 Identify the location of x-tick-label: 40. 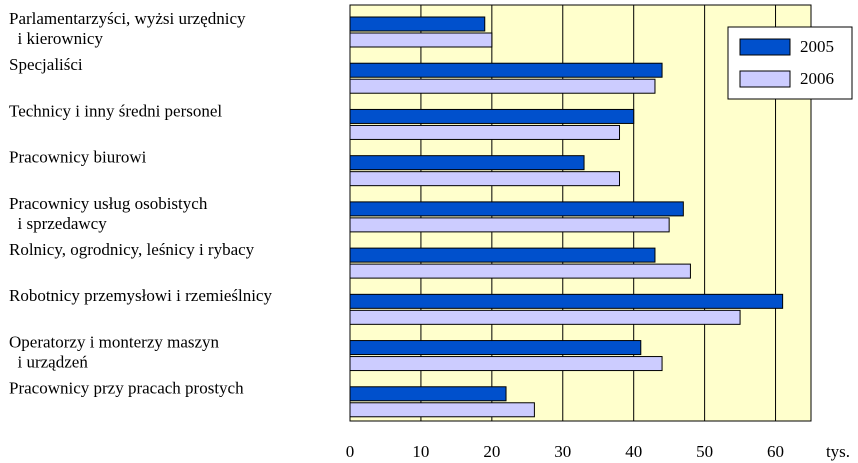
(633, 451).